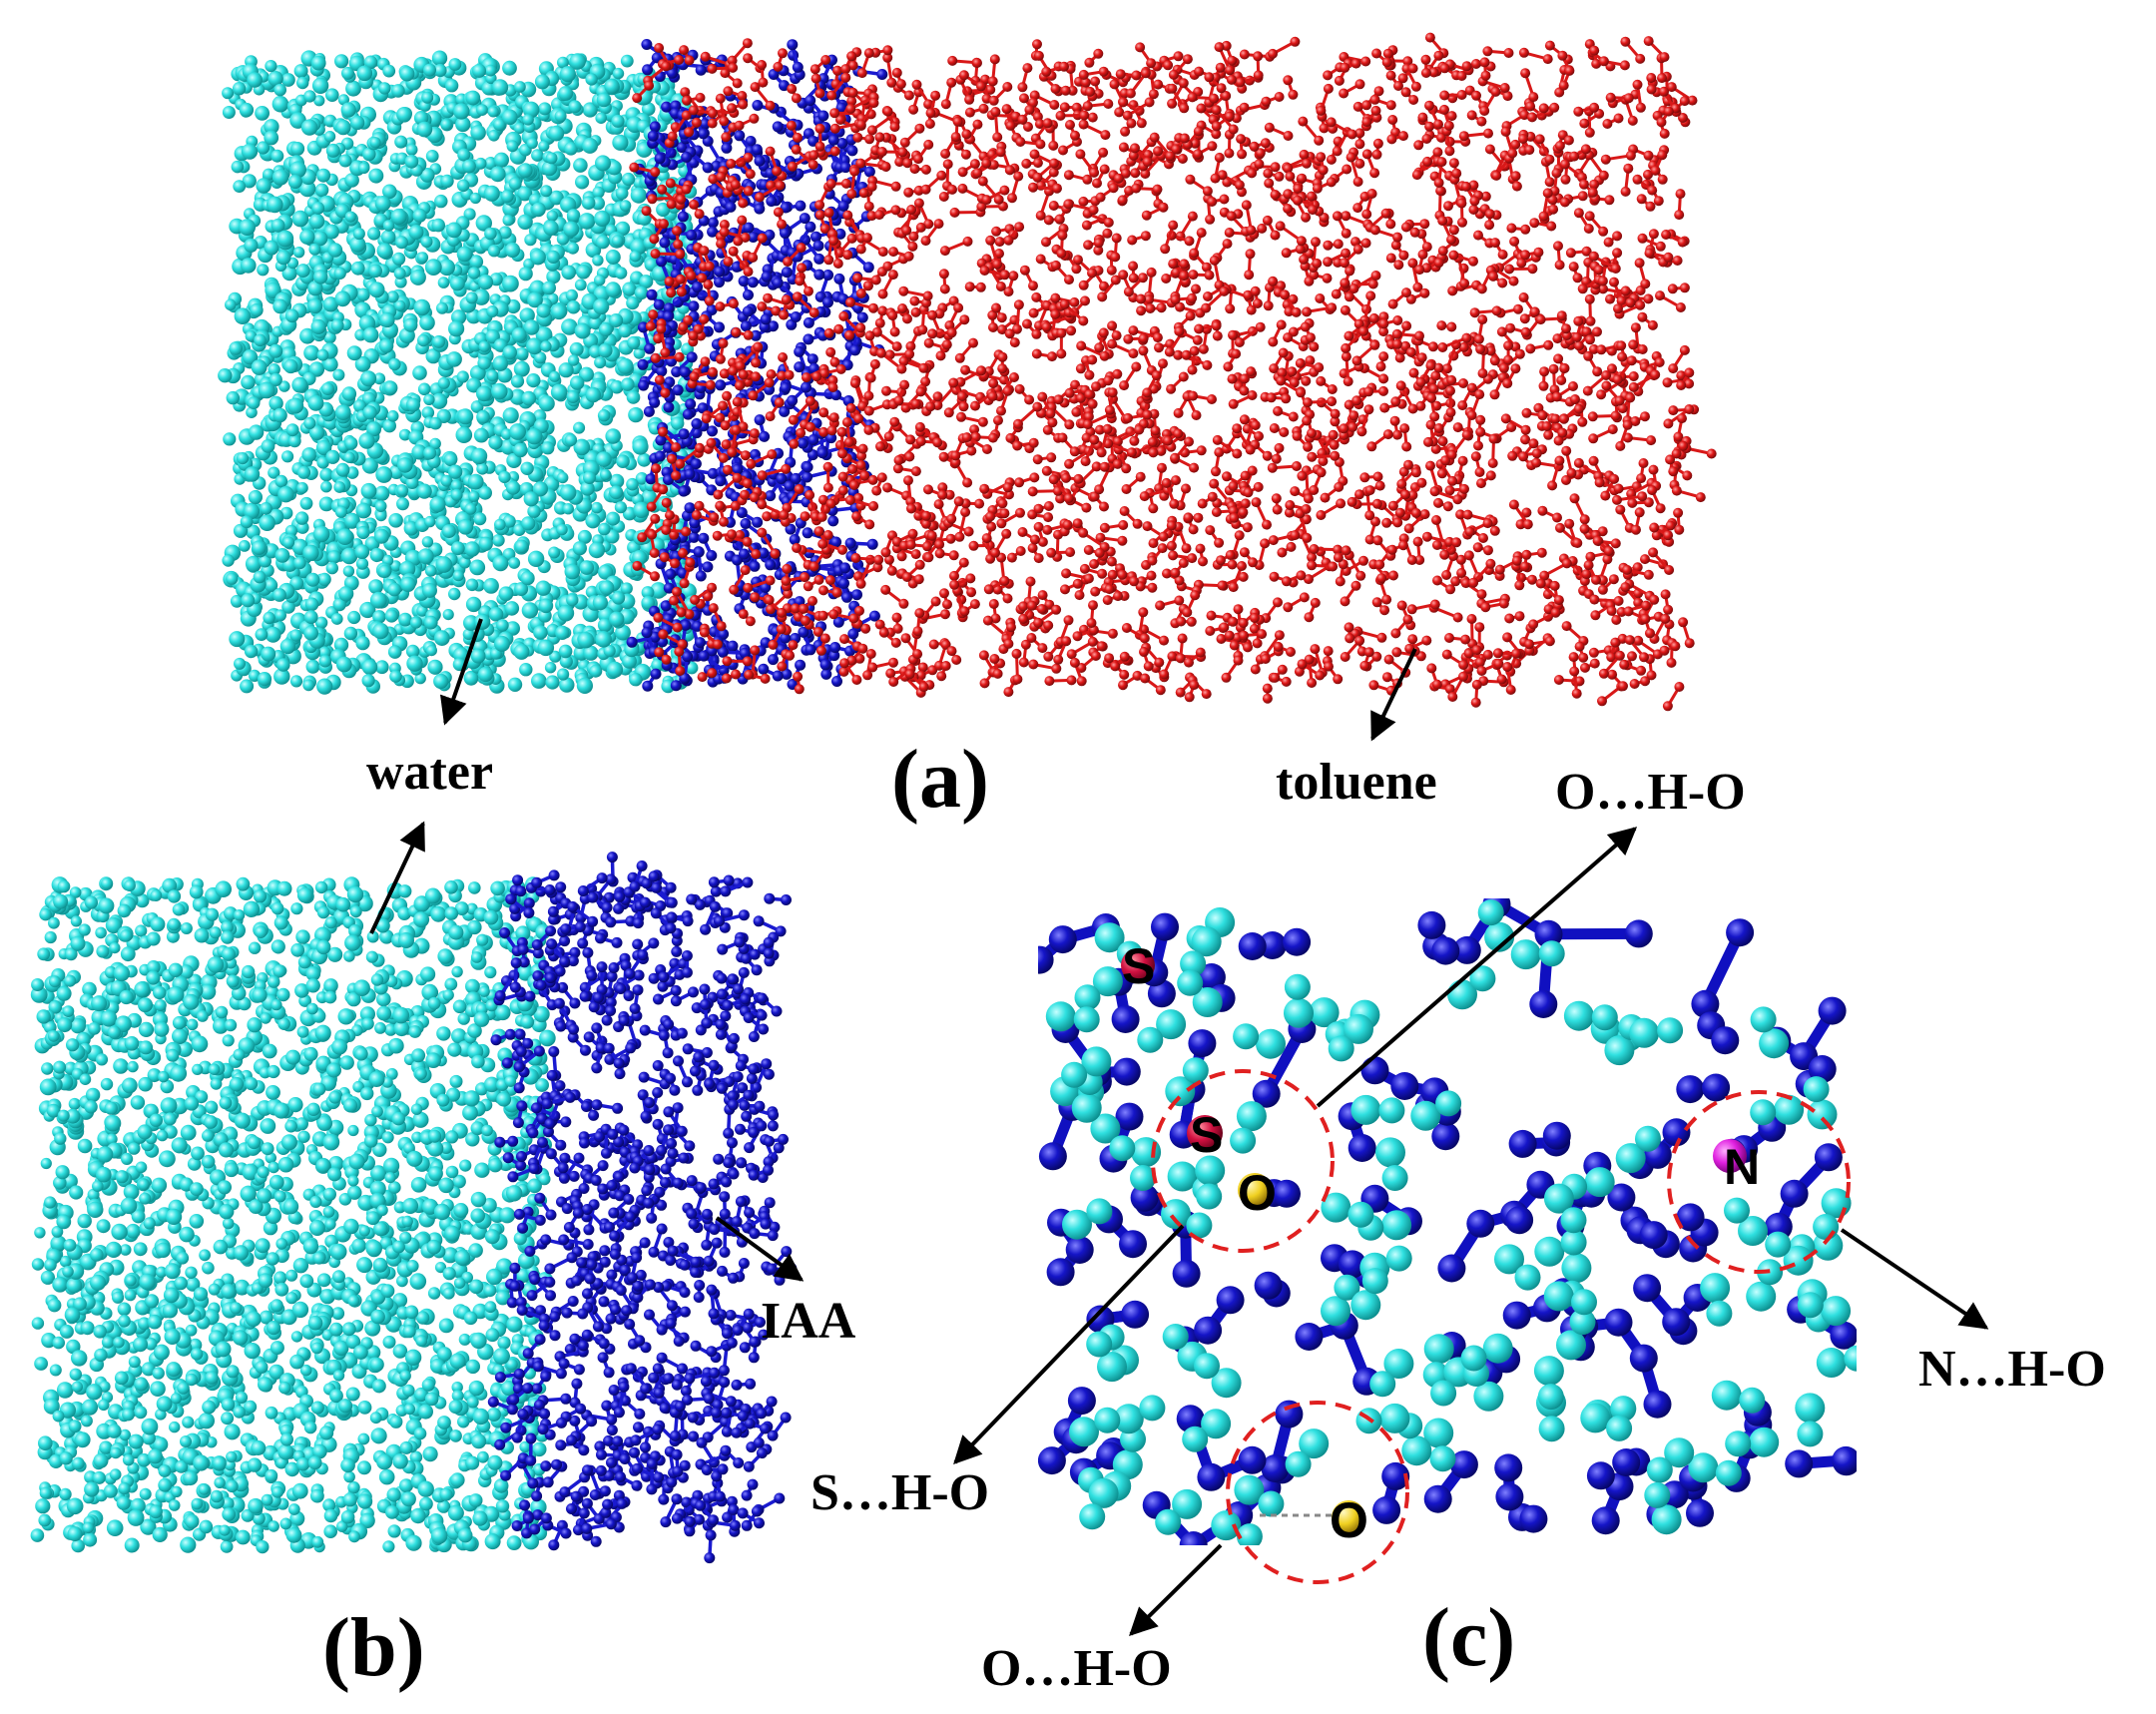 The image size is (2156, 1714). I want to click on panel-b-water-iaa-box, so click(414, 1208).